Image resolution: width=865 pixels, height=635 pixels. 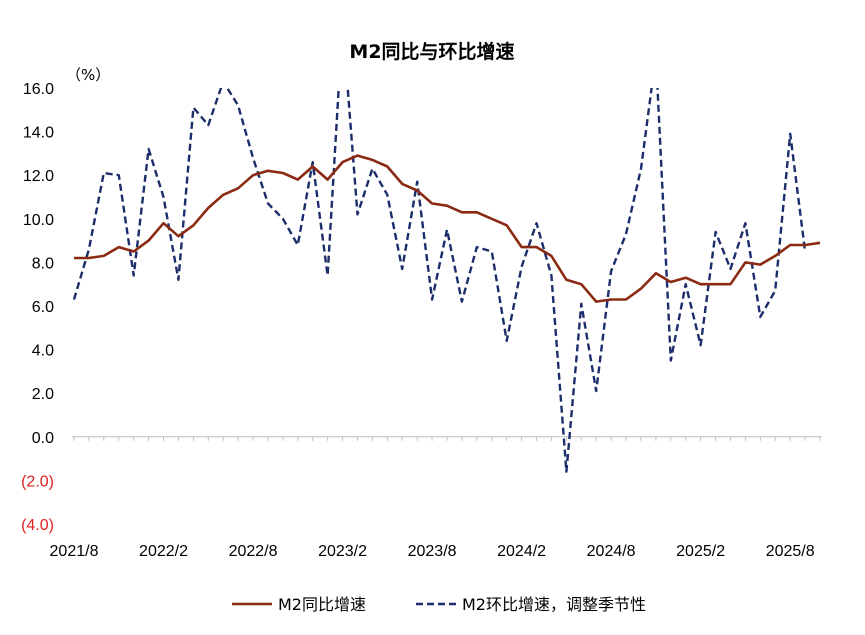 What do you see at coordinates (521, 551) in the screenshot?
I see `x-tick-label: 2024/2` at bounding box center [521, 551].